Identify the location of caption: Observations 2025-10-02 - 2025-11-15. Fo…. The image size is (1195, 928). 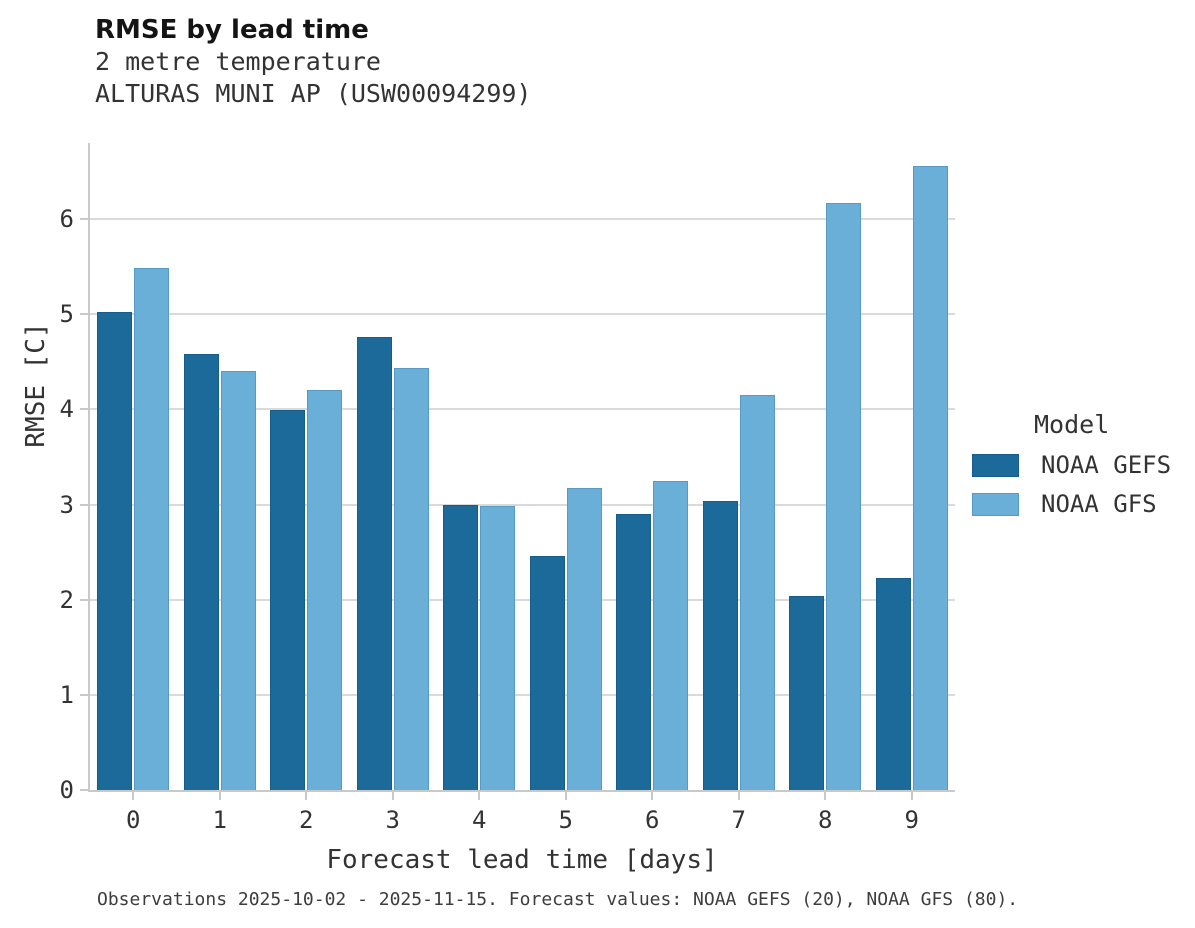
(558, 899).